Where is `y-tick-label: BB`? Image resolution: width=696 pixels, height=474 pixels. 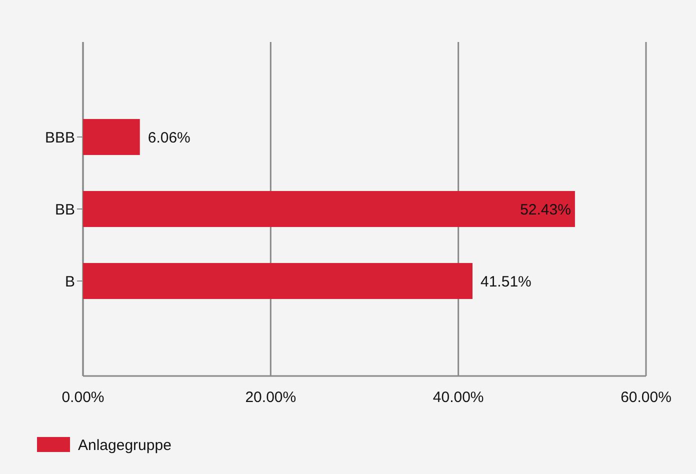
y-tick-label: BB is located at coordinates (64, 209).